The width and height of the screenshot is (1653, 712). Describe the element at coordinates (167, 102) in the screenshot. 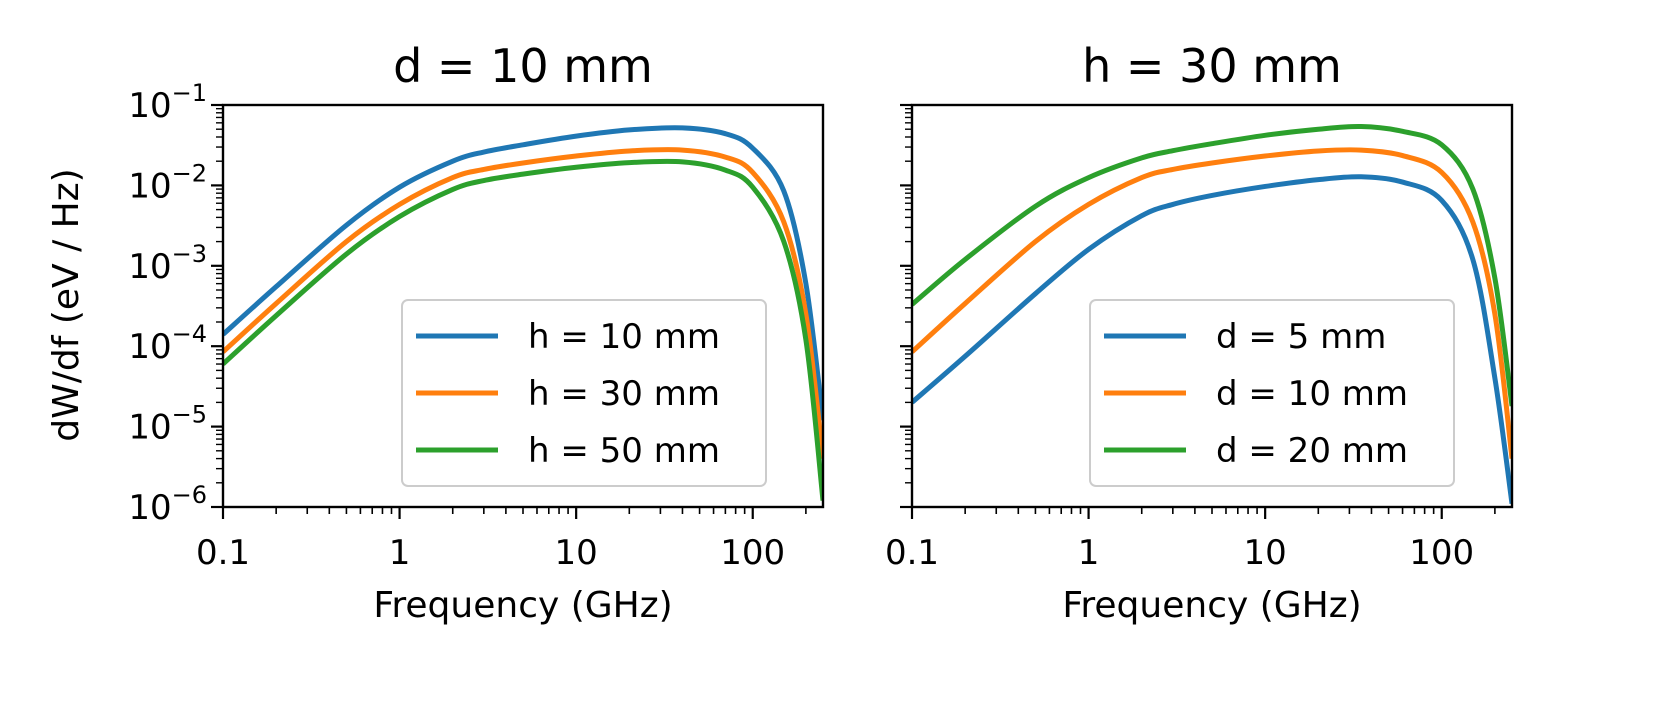

I see `y-tick-label: 10⁻¹` at that location.